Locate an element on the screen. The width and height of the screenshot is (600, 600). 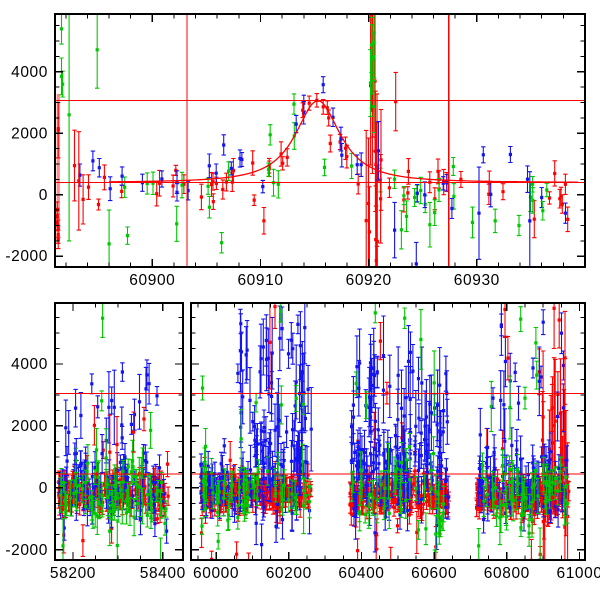
x-tick-label: 58400 is located at coordinates (163, 573).